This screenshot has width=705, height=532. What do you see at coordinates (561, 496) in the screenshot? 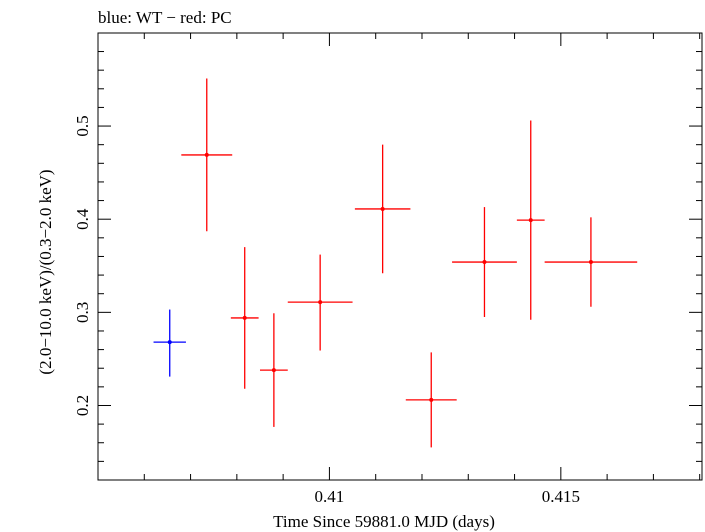
I see `x-tick-label: 0.415` at bounding box center [561, 496].